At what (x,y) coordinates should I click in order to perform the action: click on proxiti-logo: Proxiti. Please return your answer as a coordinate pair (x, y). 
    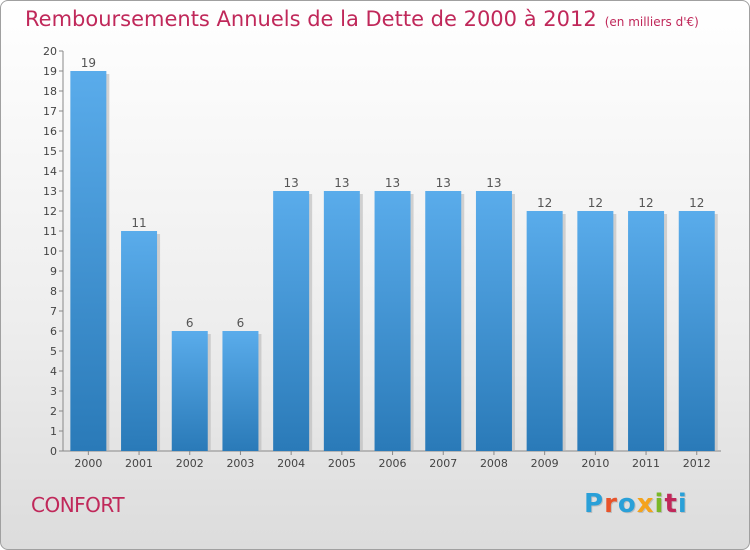
    Looking at the image, I should click on (636, 504).